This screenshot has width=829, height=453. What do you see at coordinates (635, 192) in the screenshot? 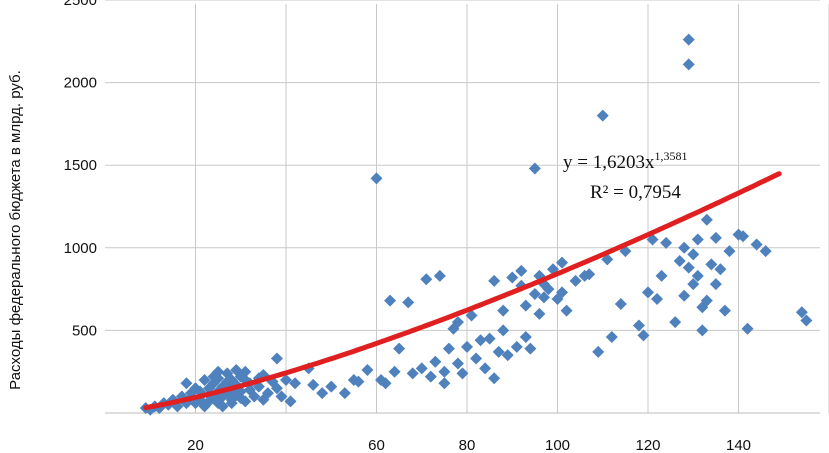
I see `r-squared-label: R² = 0,7954` at bounding box center [635, 192].